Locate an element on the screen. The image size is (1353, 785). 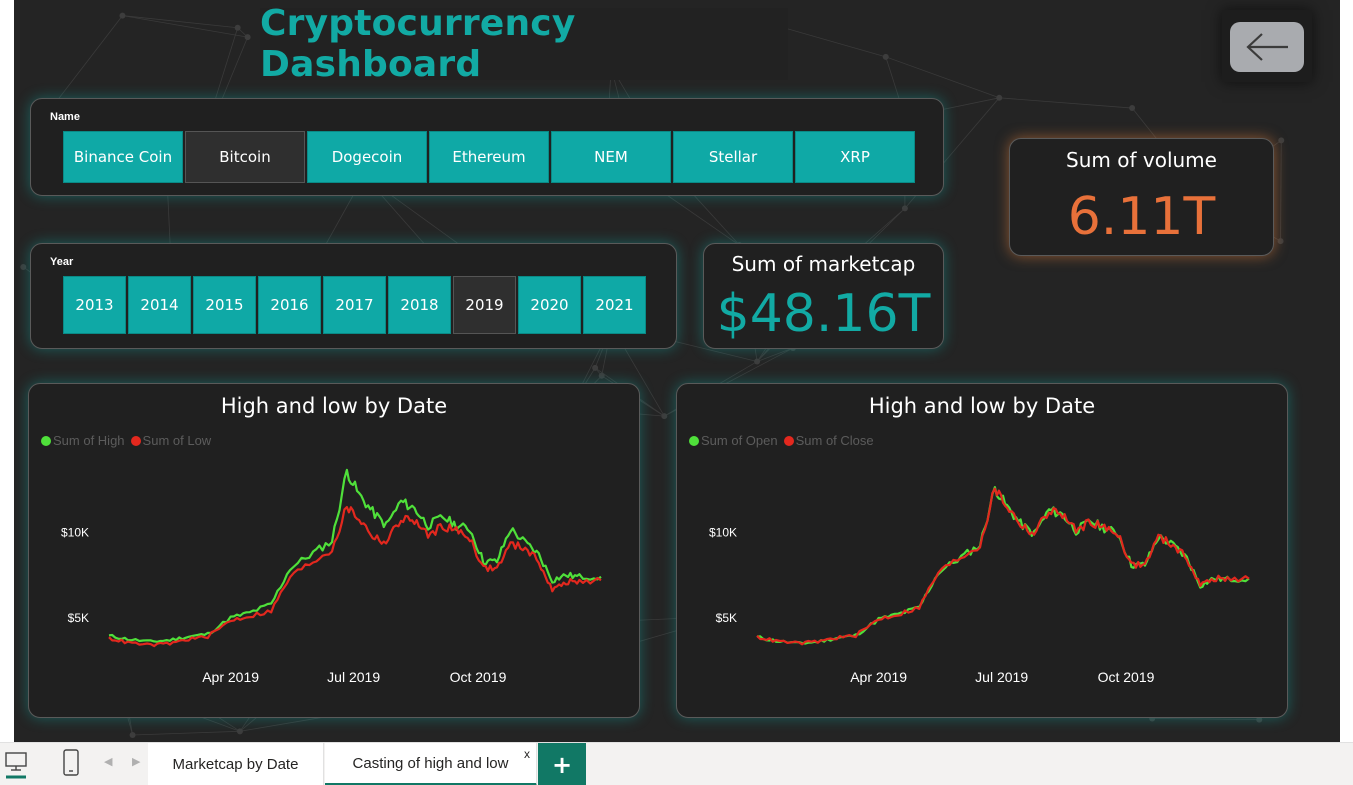
arrow-left-icon is located at coordinates (1267, 47).